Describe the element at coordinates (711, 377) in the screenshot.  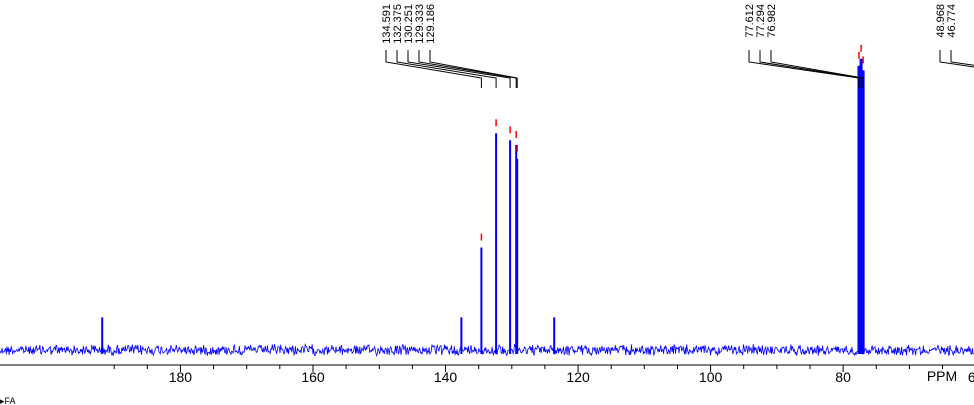
I see `x-axis-tick-label: 100` at that location.